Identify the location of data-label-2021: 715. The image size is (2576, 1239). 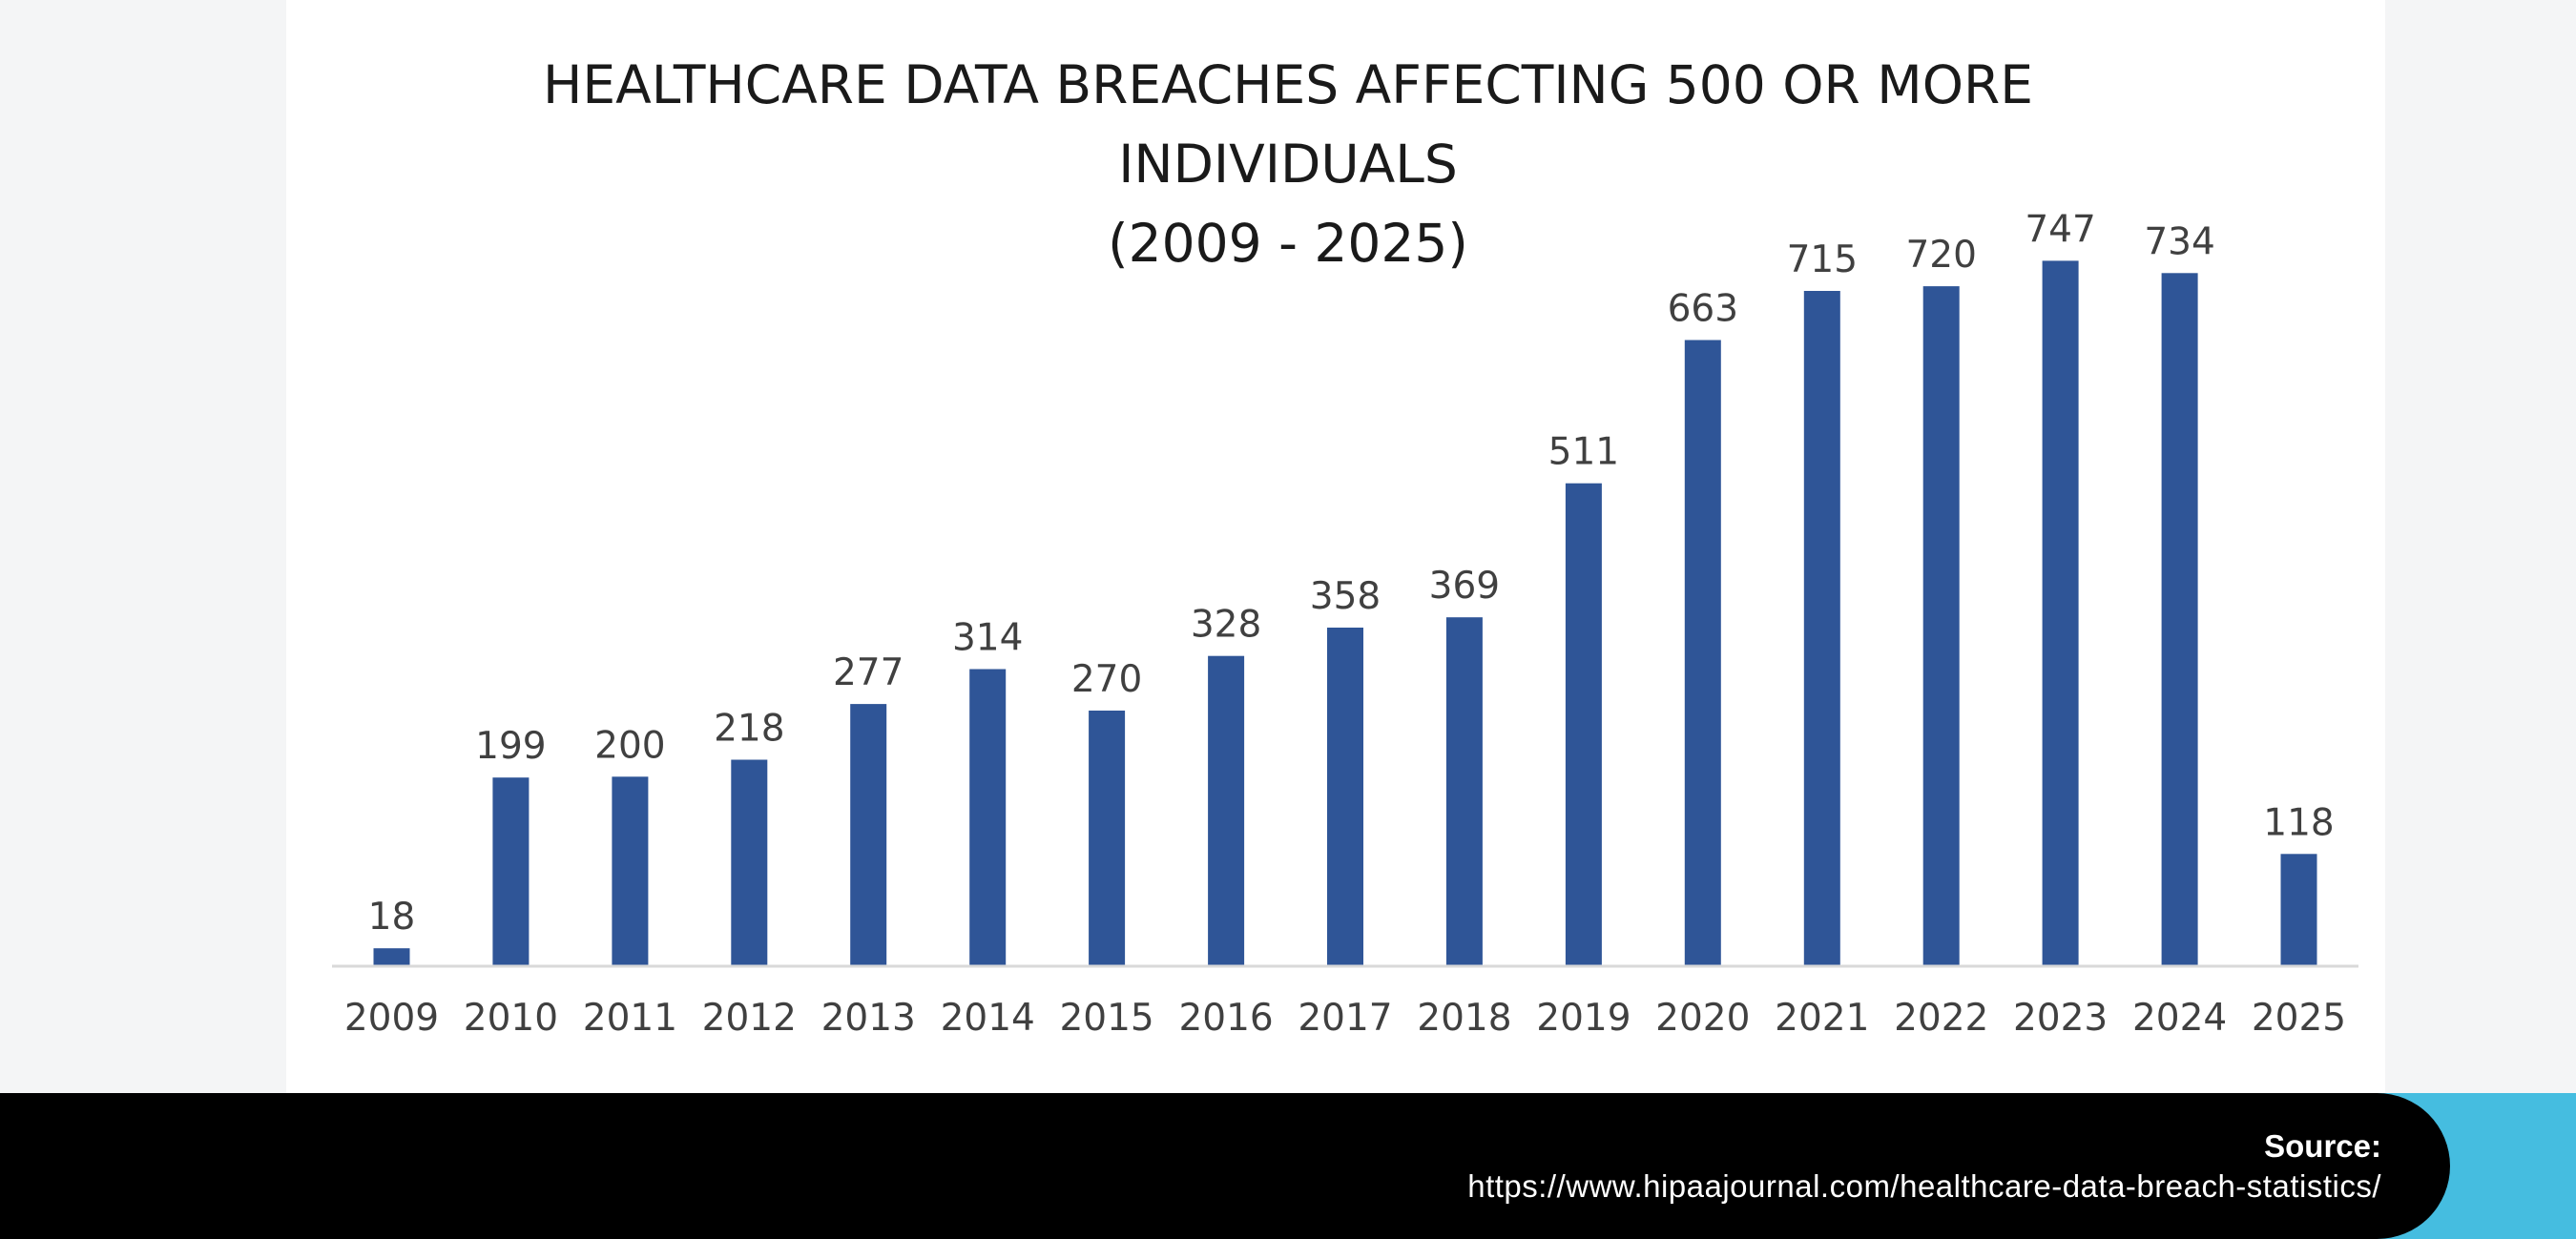
(1822, 259).